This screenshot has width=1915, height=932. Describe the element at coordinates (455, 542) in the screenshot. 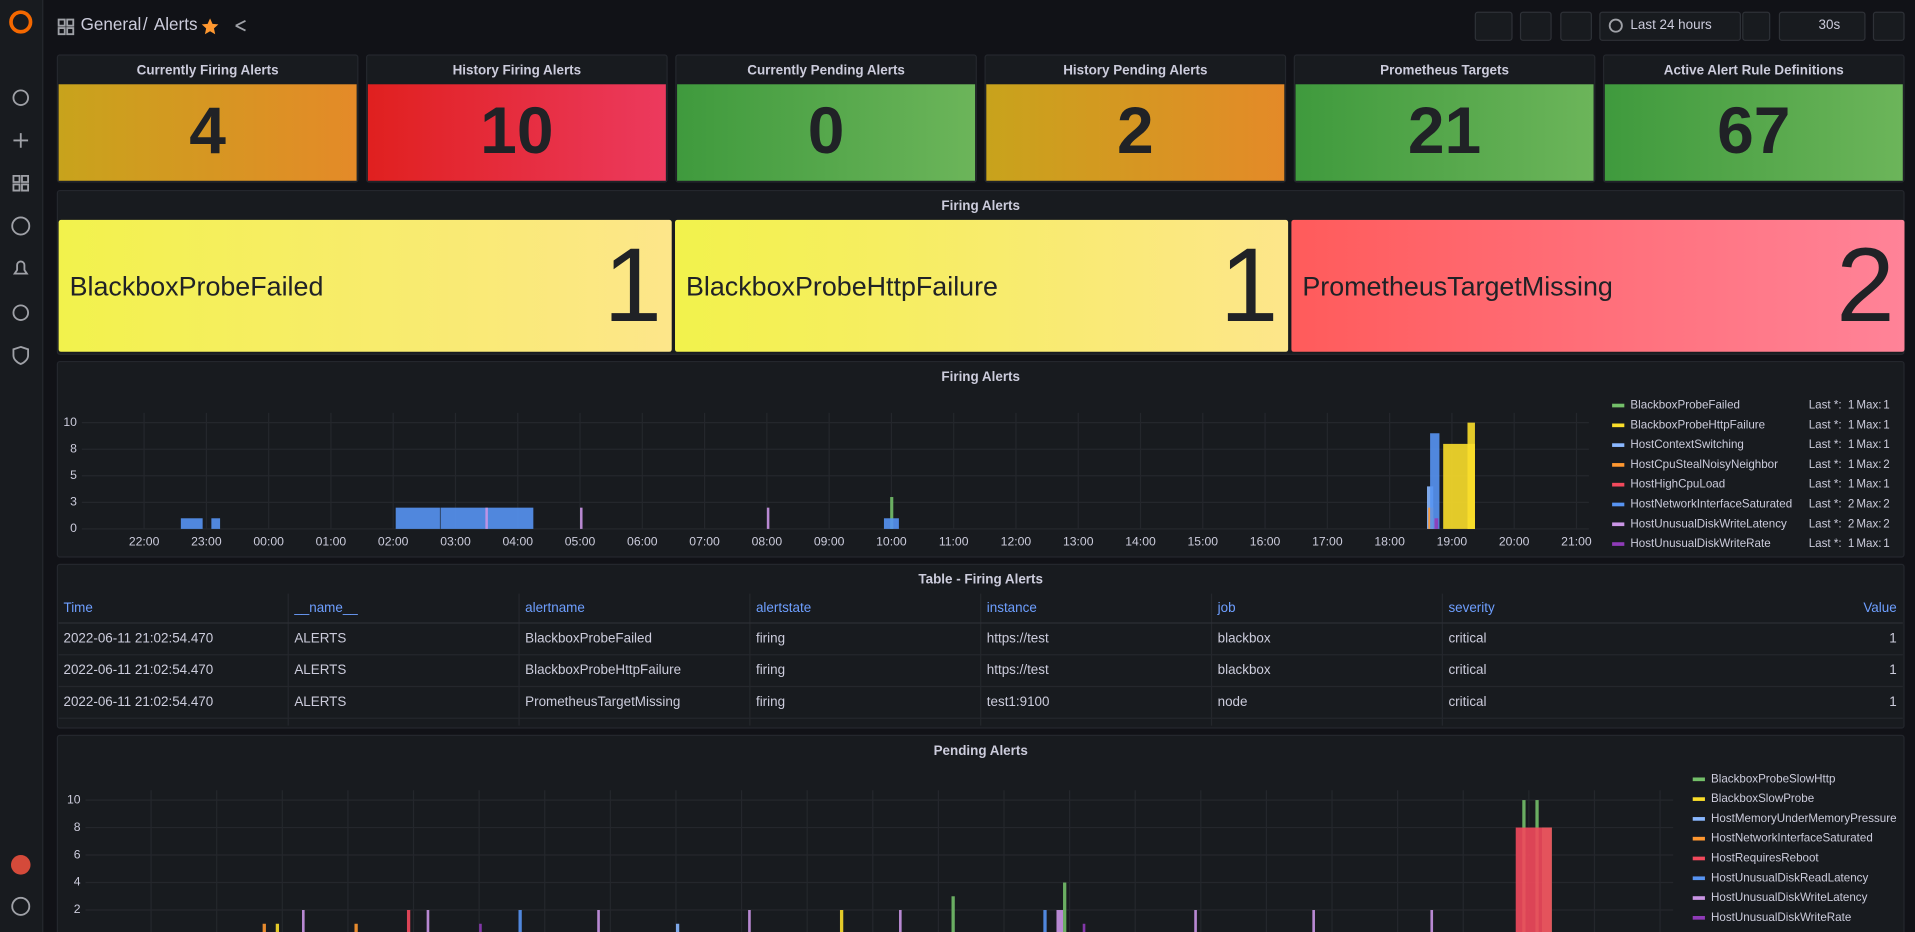

I see `x-tick-label: 03:00` at that location.